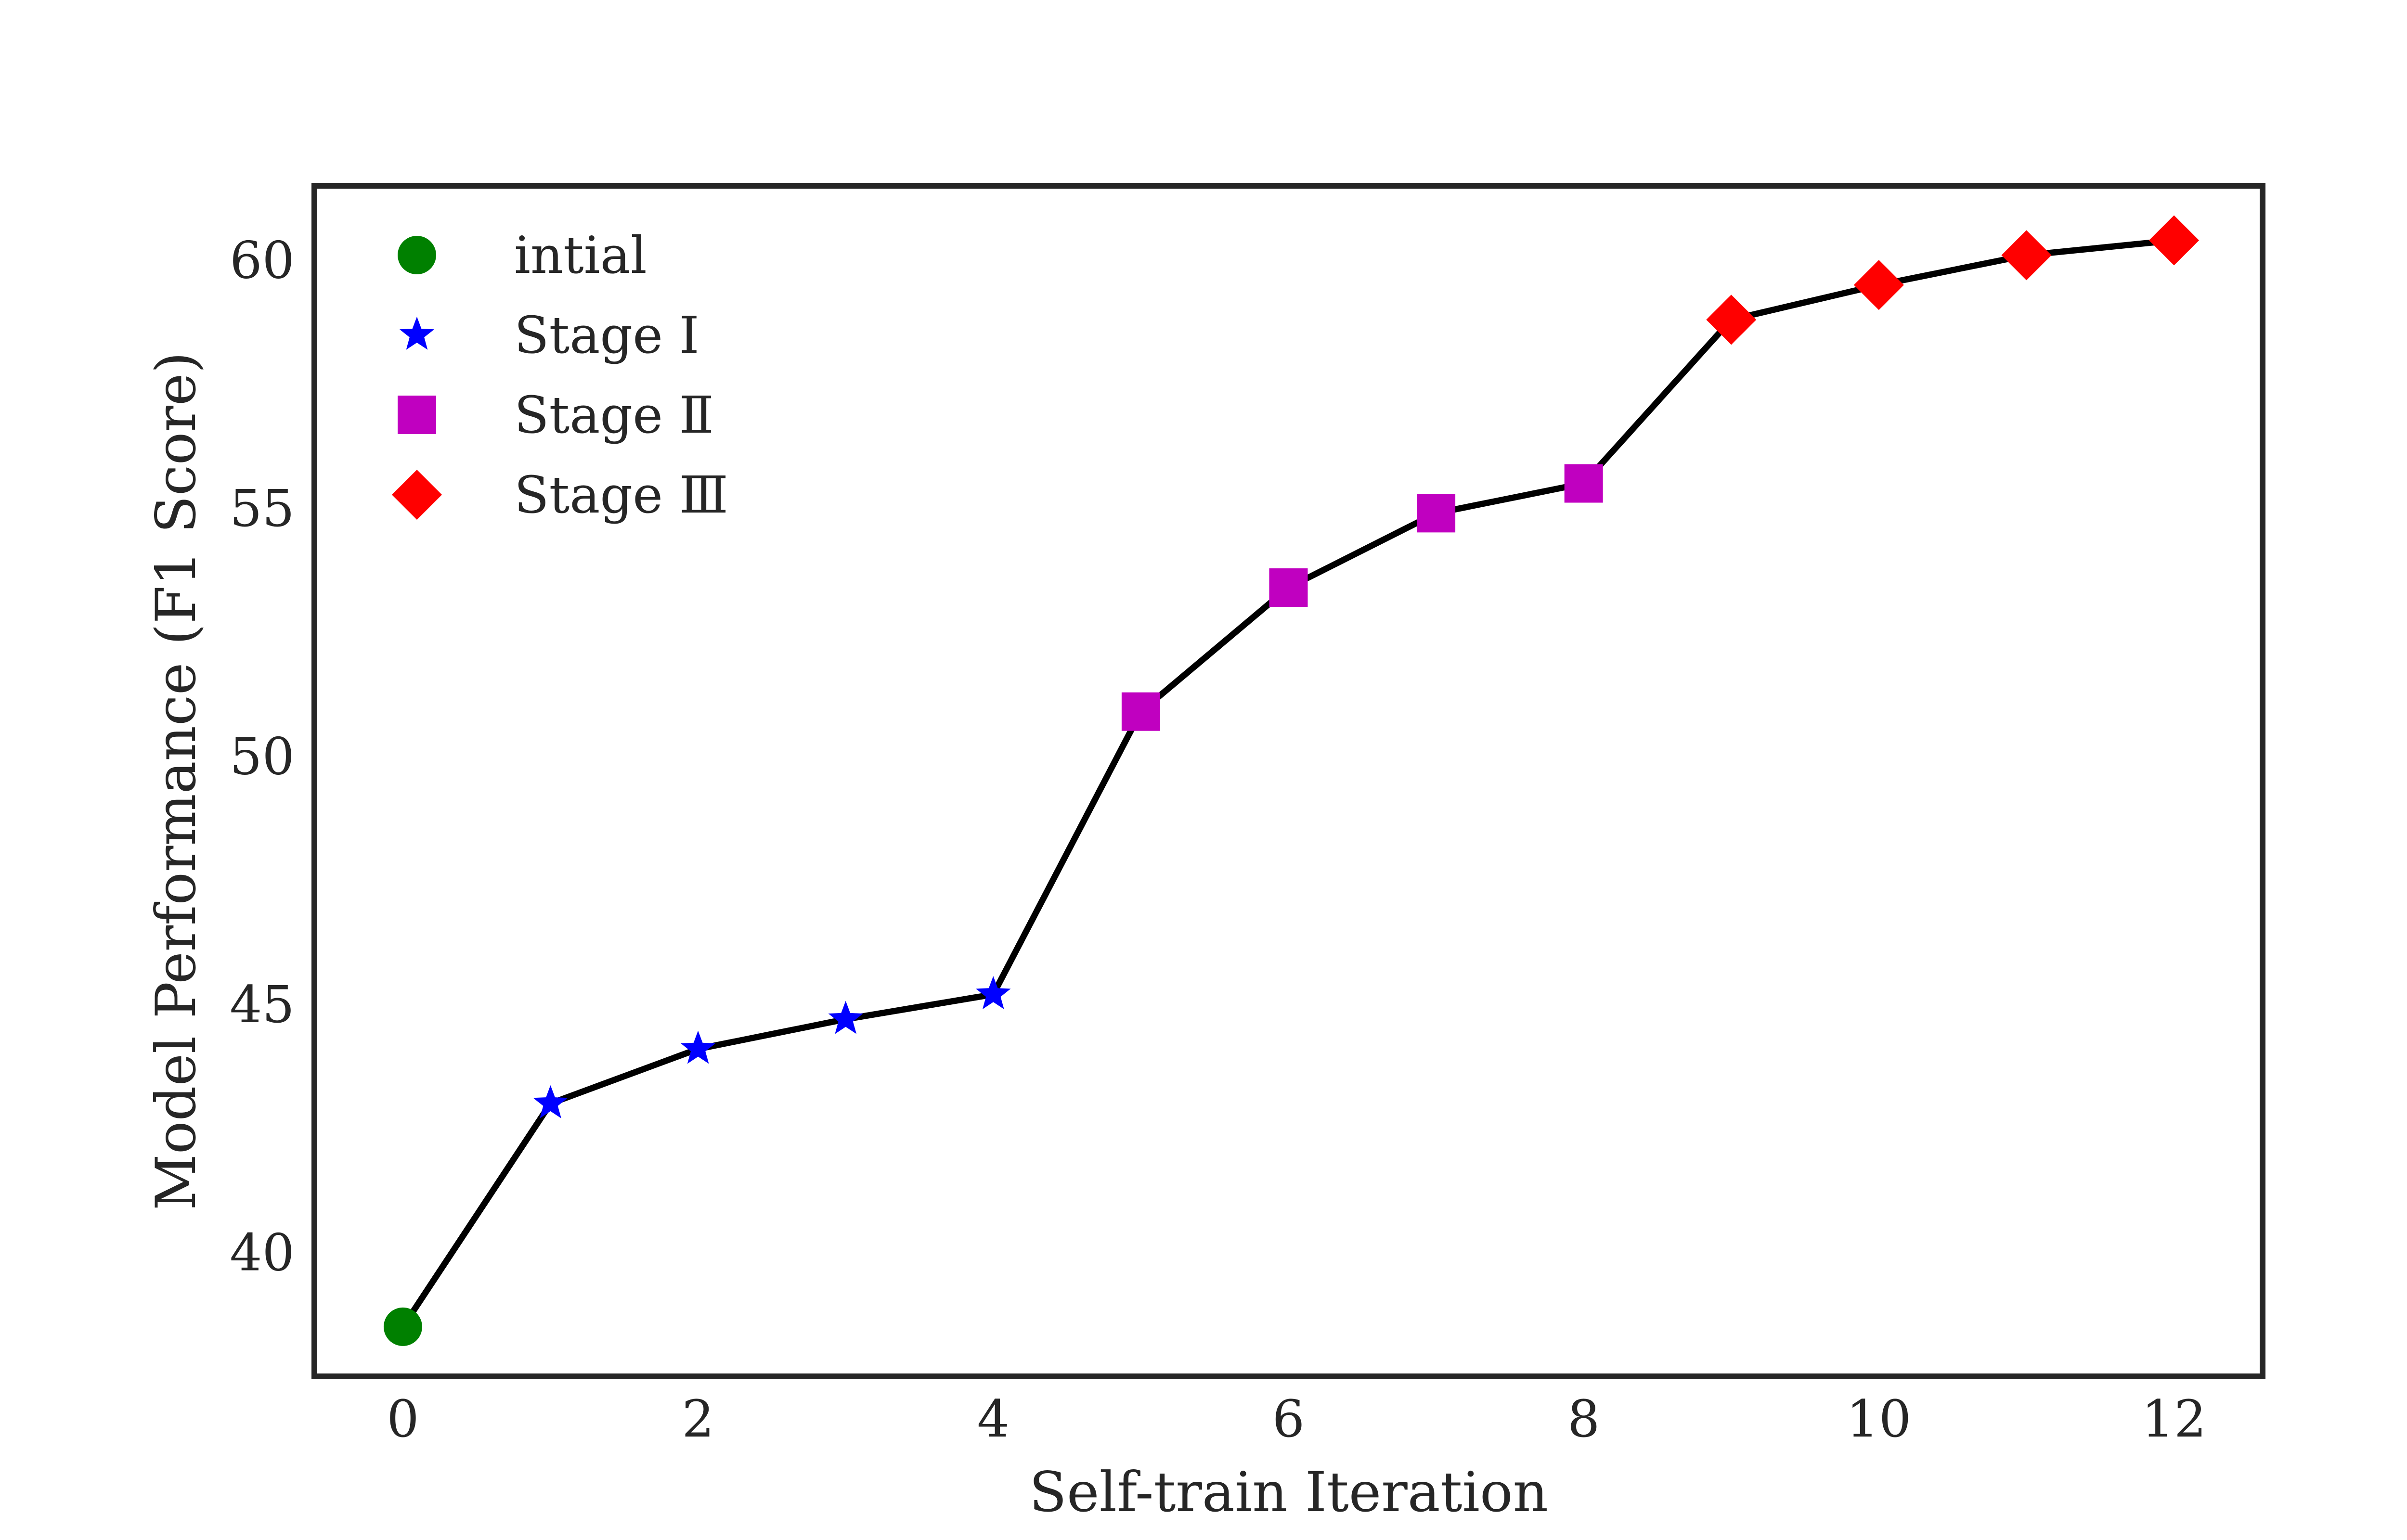 This screenshot has width=2407, height=1540. I want to click on x-tick-label: 8, so click(1583, 1419).